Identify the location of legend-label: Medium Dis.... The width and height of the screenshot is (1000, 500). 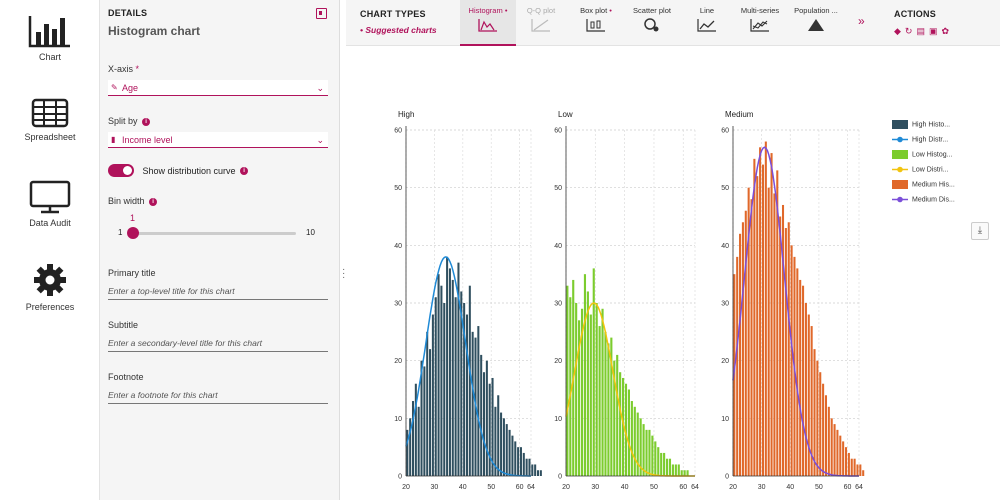
(933, 200).